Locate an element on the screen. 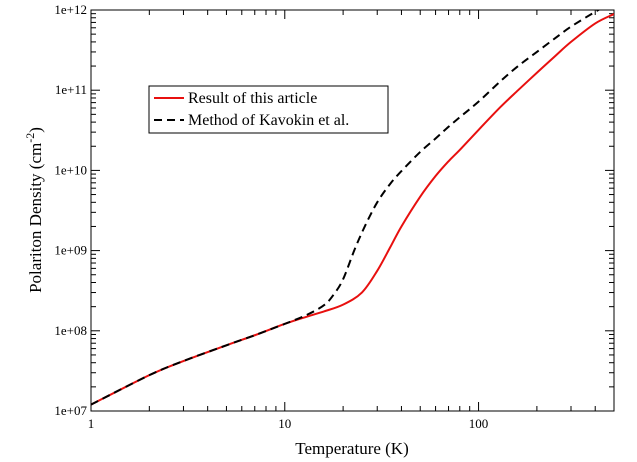 Image resolution: width=637 pixels, height=462 pixels. y-axis-title: Polariton Density (cm-2) is located at coordinates (34, 210).